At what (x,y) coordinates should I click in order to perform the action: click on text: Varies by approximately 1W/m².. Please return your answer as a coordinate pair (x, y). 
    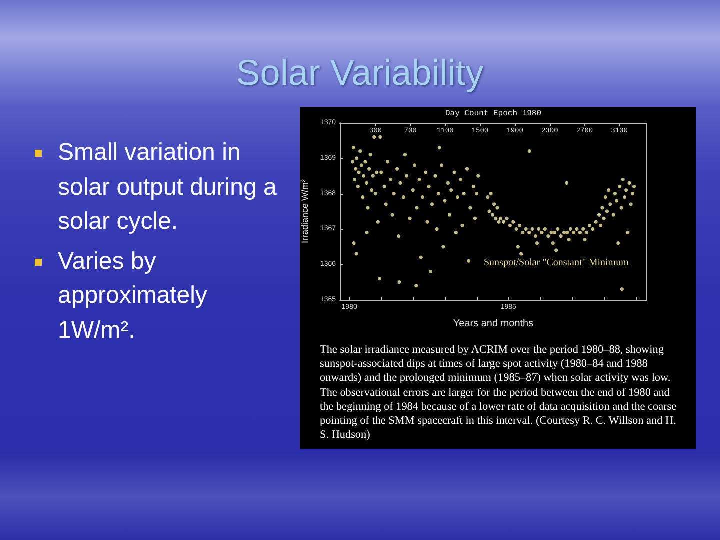
    Looking at the image, I should click on (133, 296).